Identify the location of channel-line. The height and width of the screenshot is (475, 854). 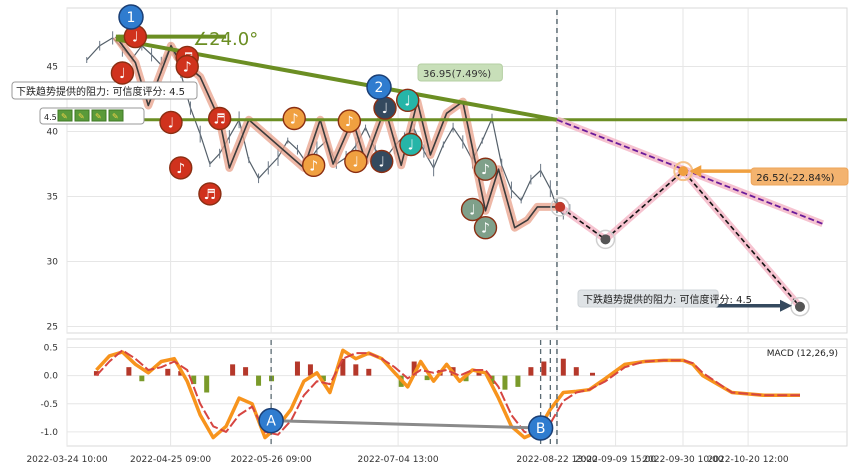
(690, 171).